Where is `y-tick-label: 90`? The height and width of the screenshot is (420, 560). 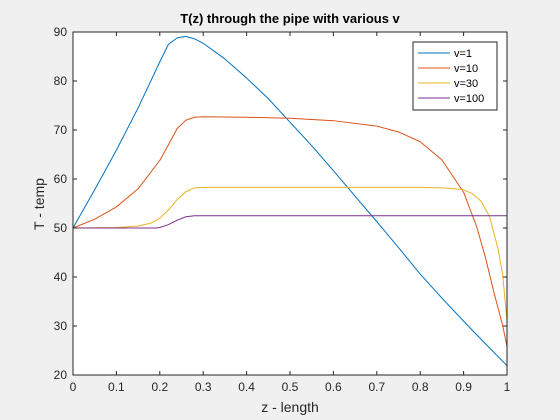 y-tick-label: 90 is located at coordinates (61, 32).